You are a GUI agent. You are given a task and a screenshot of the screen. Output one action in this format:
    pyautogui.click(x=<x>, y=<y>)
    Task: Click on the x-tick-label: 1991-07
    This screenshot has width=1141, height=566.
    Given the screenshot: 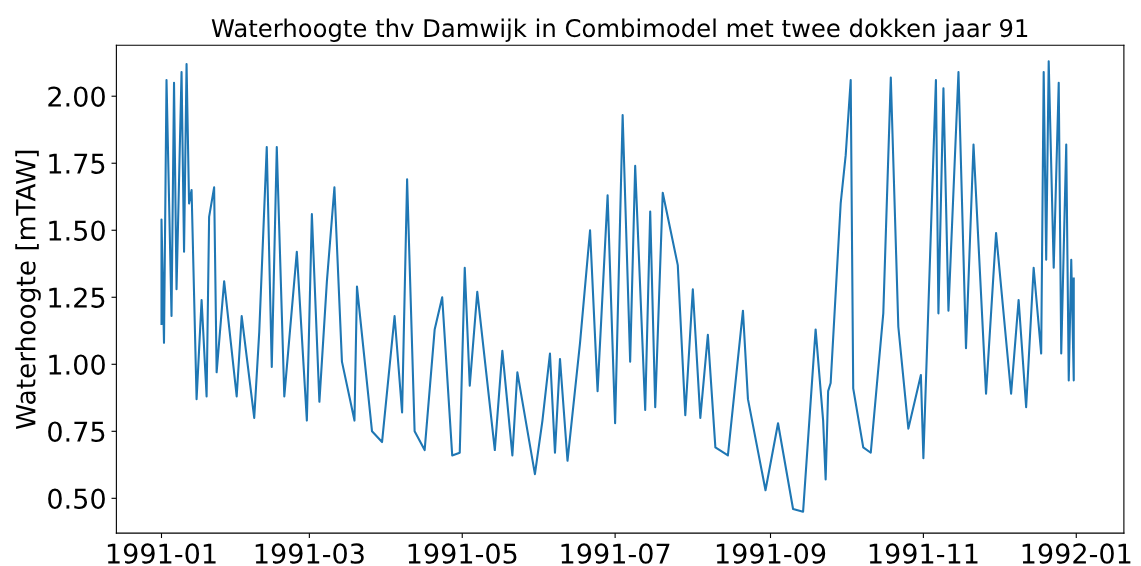 What is the action you would take?
    pyautogui.click(x=615, y=553)
    